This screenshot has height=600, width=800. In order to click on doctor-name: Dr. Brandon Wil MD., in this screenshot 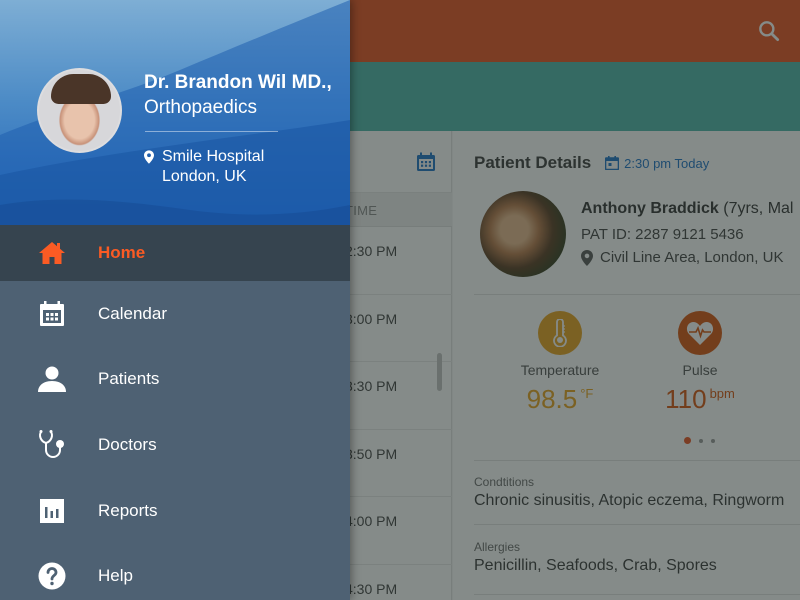, I will do `click(238, 82)`.